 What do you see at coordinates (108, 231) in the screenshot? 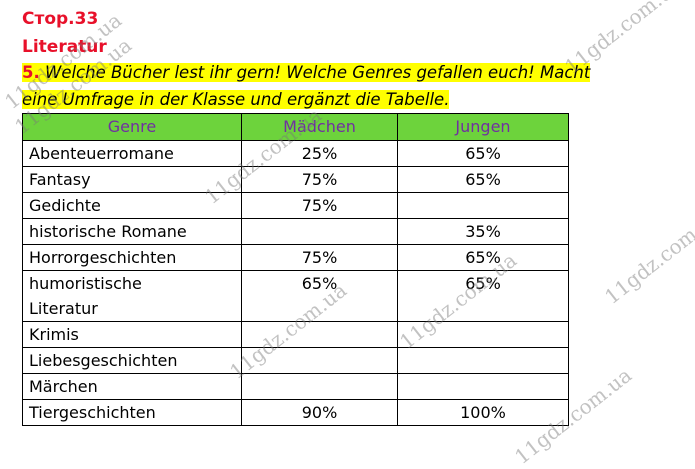
I see `genre: historische Romane` at bounding box center [108, 231].